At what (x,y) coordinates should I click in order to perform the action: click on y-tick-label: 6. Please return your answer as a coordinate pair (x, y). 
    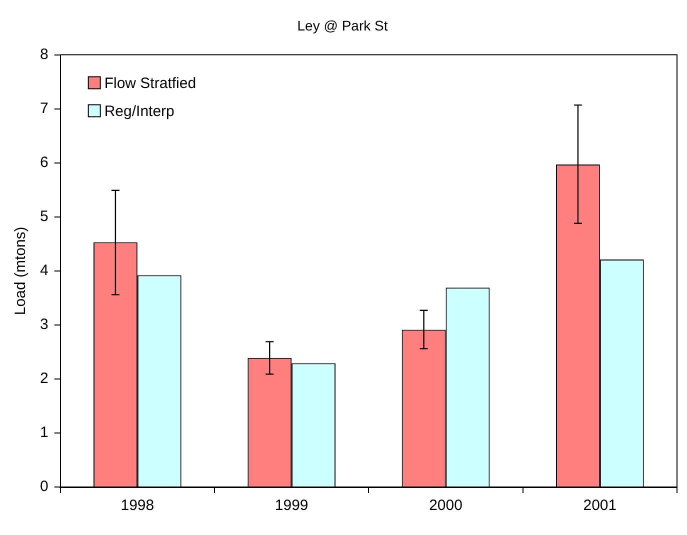
    Looking at the image, I should click on (44, 162).